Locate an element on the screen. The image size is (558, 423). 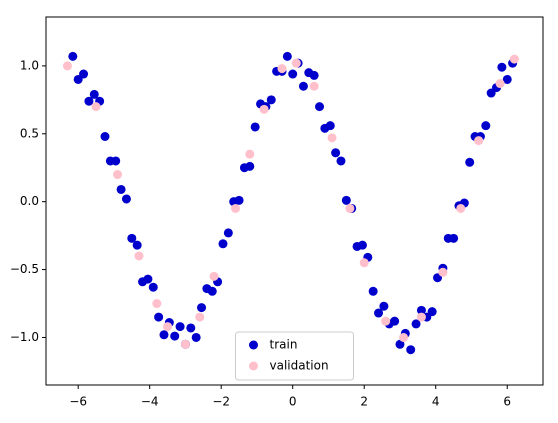
x-tick-label: −4 is located at coordinates (150, 402).